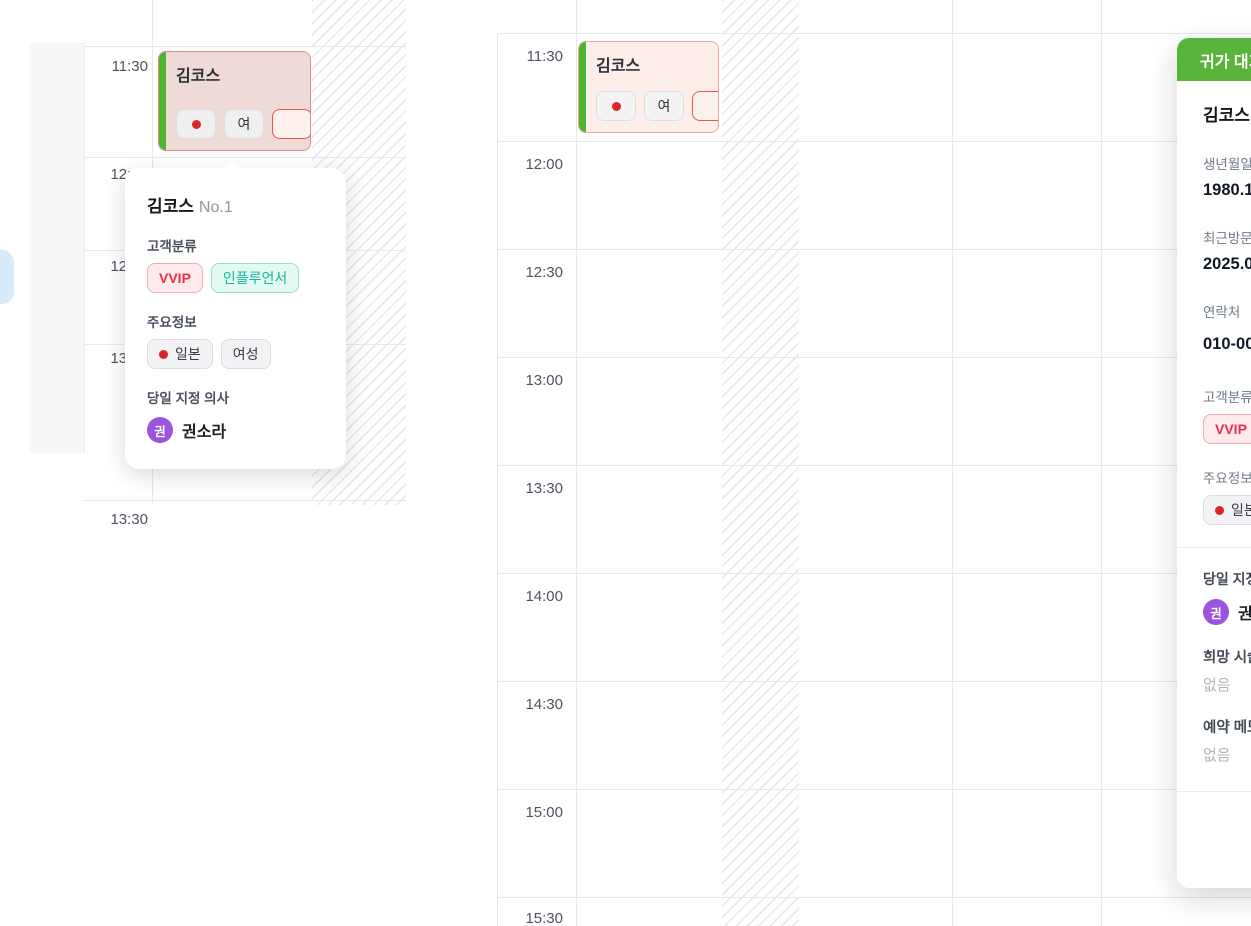 Image resolution: width=1251 pixels, height=926 pixels. I want to click on memo-label: 예약 메모, so click(1227, 728).